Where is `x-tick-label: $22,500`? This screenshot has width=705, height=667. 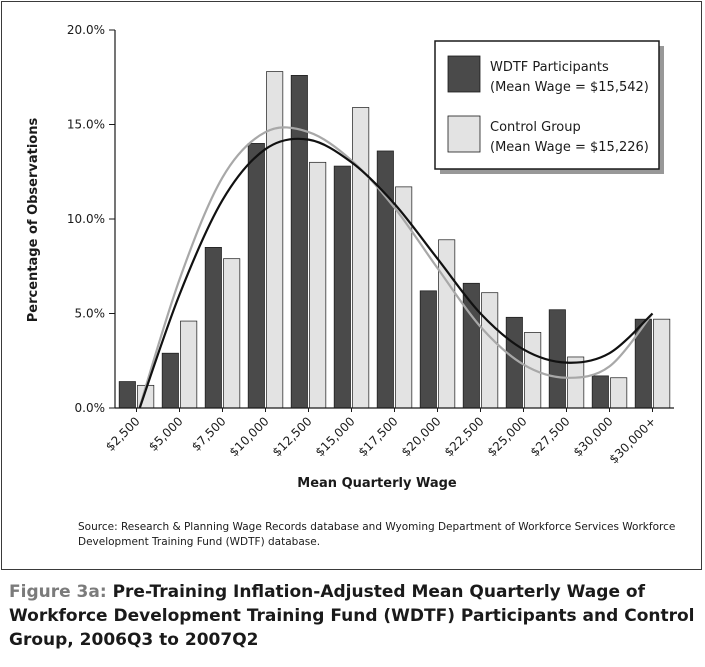
x-tick-label: $22,500 is located at coordinates (464, 436).